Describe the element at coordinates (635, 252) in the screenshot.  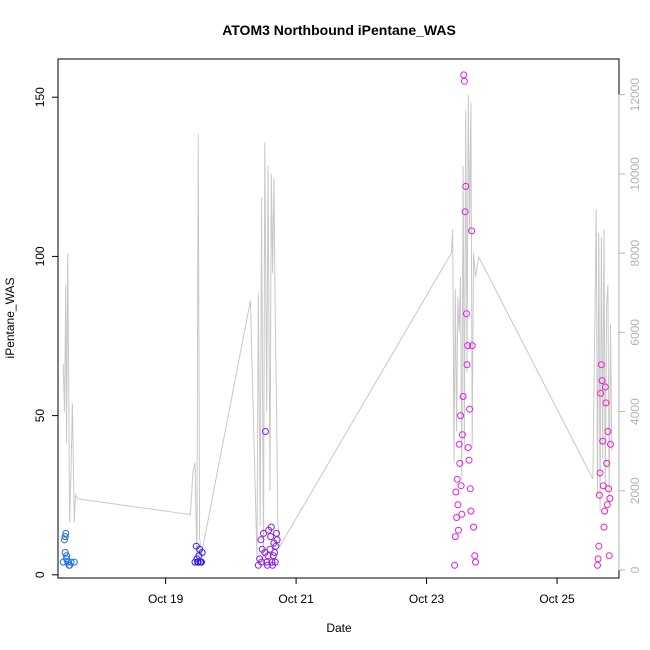
I see `y2-tick-label: 8000` at that location.